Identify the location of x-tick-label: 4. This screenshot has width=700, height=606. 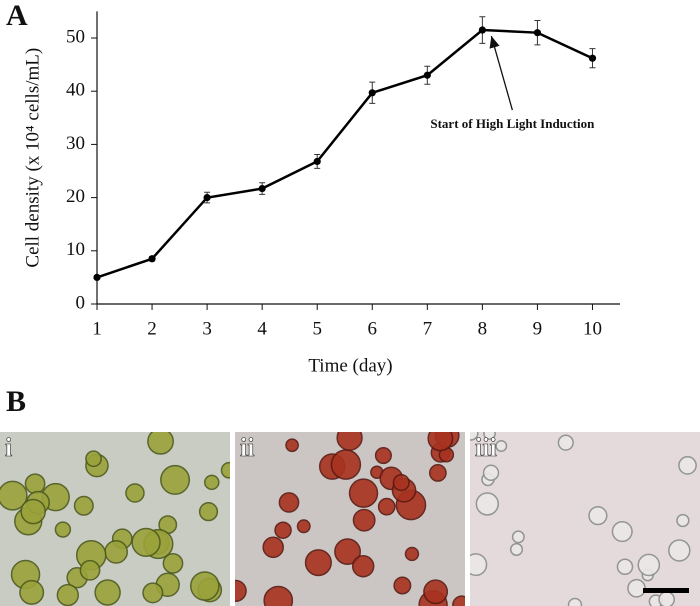
(262, 328).